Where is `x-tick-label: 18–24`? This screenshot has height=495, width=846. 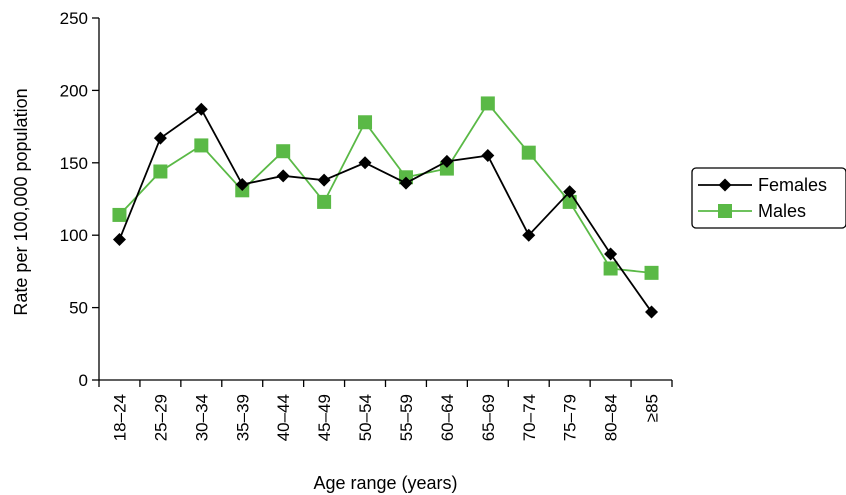
x-tick-label: 18–24 is located at coordinates (119, 417).